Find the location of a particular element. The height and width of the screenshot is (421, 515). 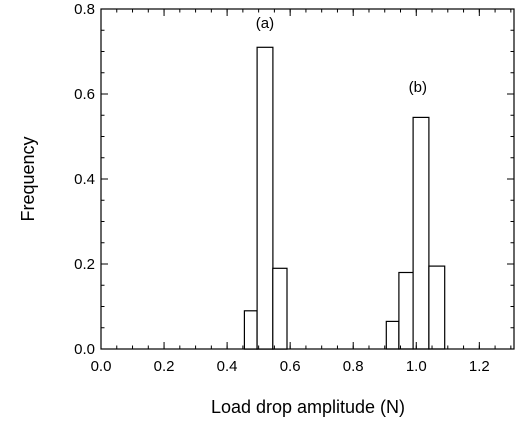

y-tick-label: 0.4 is located at coordinates (84, 179).